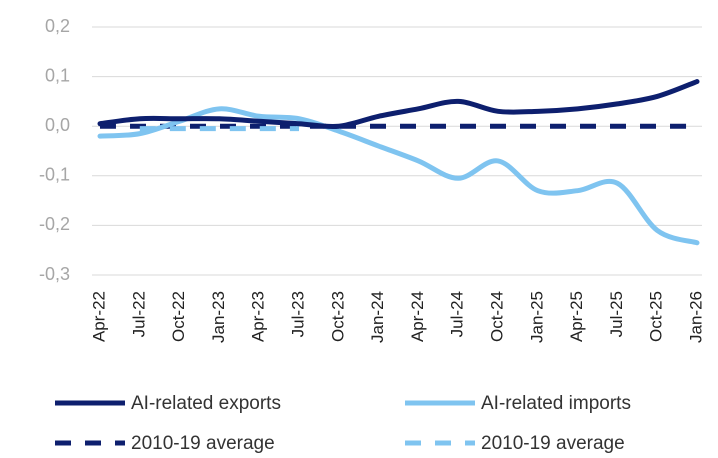 The image size is (718, 458). Describe the element at coordinates (54, 274) in the screenshot. I see `y-tick-label: -0,3` at that location.